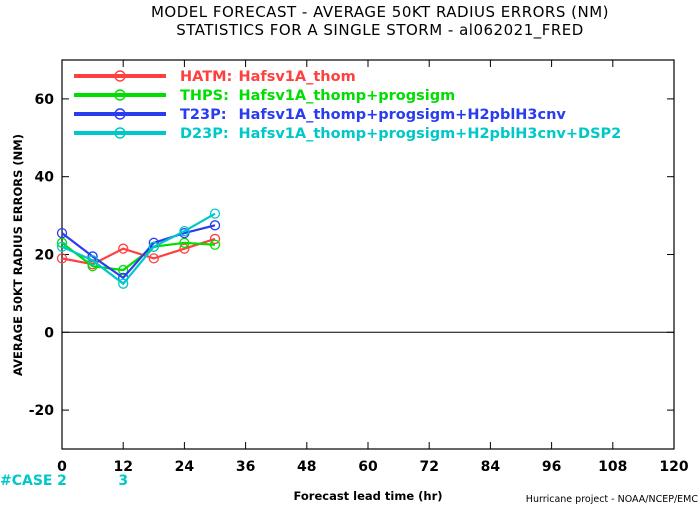 Image resolution: width=700 pixels, height=506 pixels. Describe the element at coordinates (62, 467) in the screenshot. I see `x-tick-label: 0` at that location.